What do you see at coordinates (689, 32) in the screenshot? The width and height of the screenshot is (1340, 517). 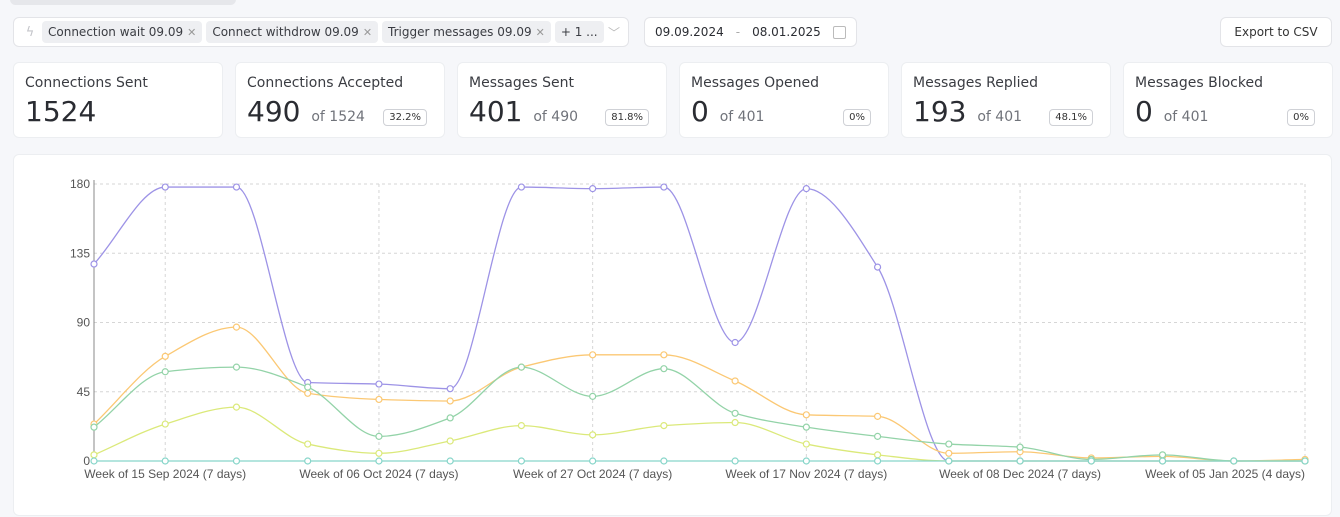 I see `date-from: 09.09.2024` at bounding box center [689, 32].